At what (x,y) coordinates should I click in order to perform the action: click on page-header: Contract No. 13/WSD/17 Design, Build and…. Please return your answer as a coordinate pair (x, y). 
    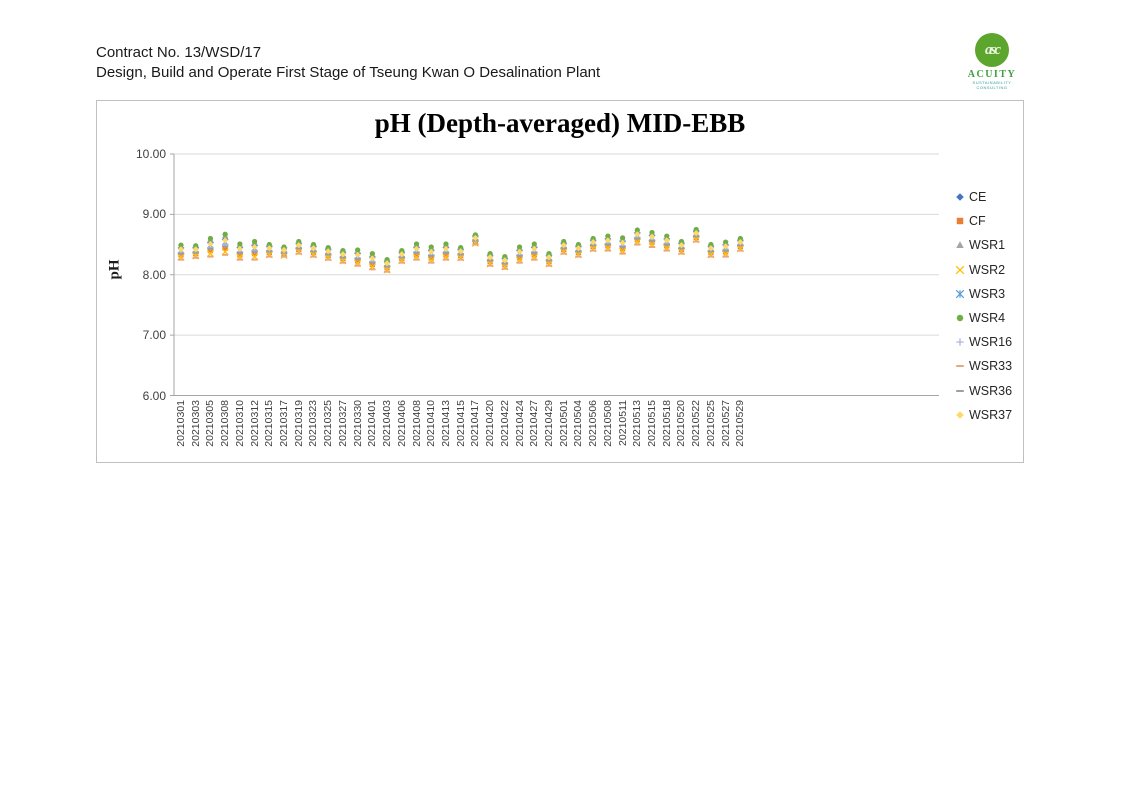
    Looking at the image, I should click on (348, 63).